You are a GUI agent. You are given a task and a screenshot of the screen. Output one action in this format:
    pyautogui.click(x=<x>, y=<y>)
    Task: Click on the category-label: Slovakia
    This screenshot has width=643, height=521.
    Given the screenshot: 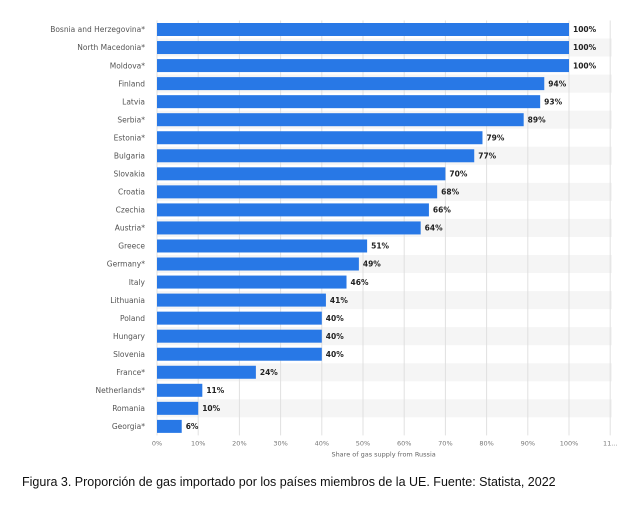 What is the action you would take?
    pyautogui.click(x=130, y=174)
    